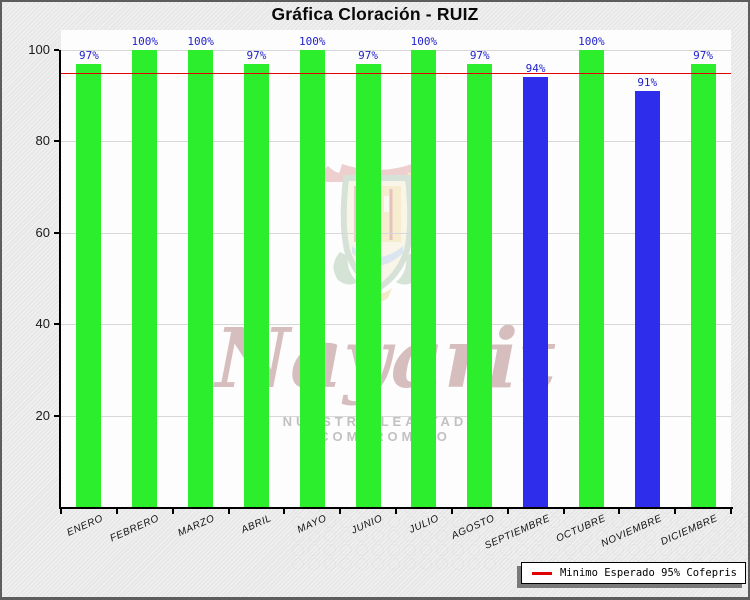 The image size is (750, 600). I want to click on bar-noviembre, so click(647, 299).